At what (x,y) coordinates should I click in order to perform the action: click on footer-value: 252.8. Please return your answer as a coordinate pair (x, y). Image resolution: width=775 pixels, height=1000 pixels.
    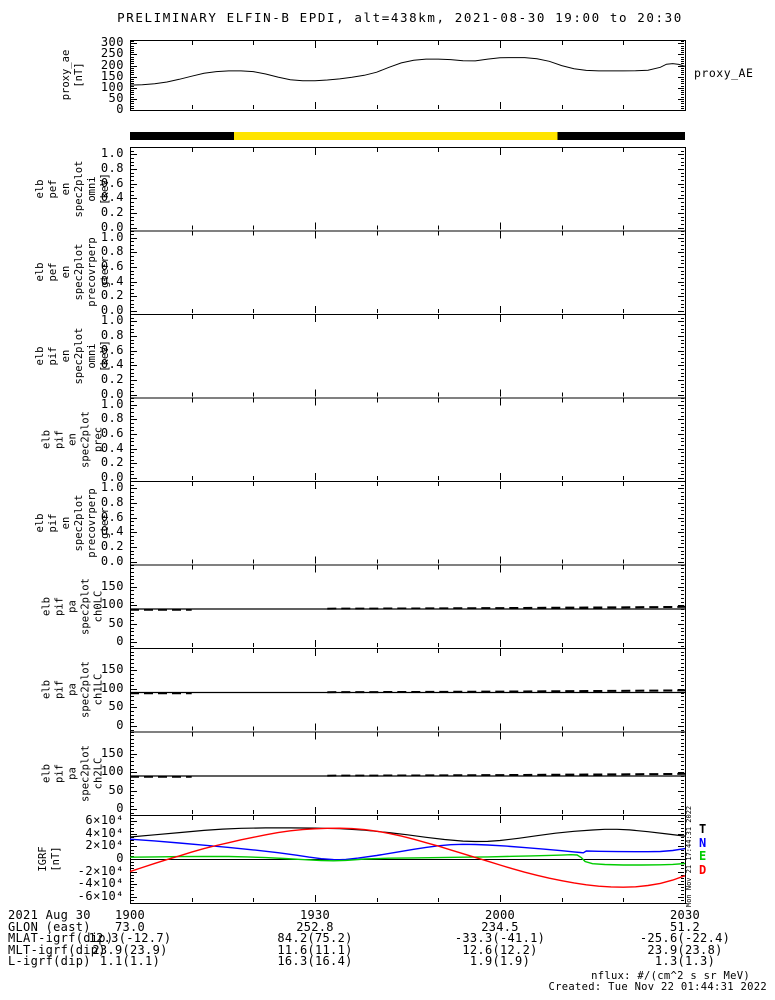
    Looking at the image, I should click on (315, 926).